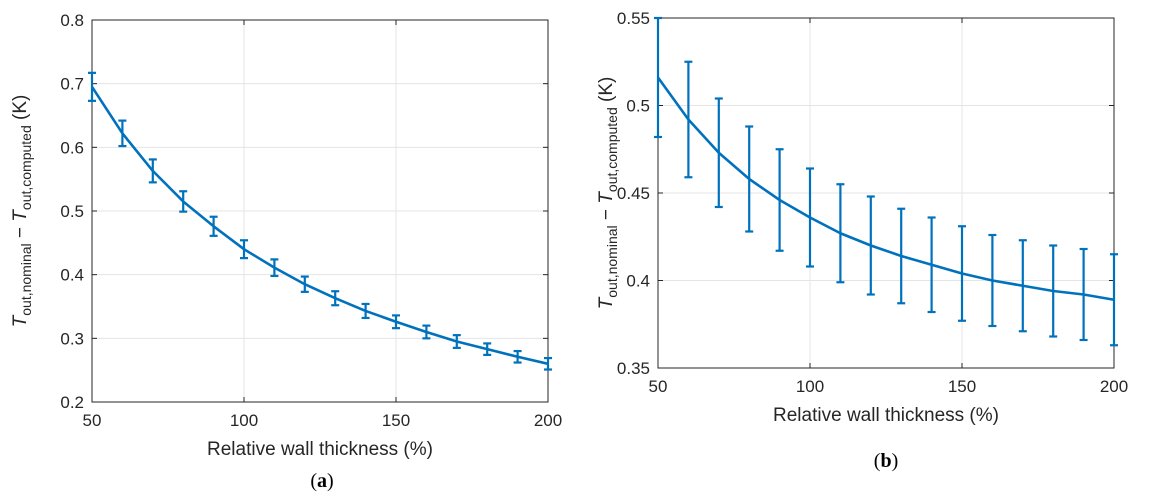  I want to click on y-tick-label: 0.7, so click(72, 84).